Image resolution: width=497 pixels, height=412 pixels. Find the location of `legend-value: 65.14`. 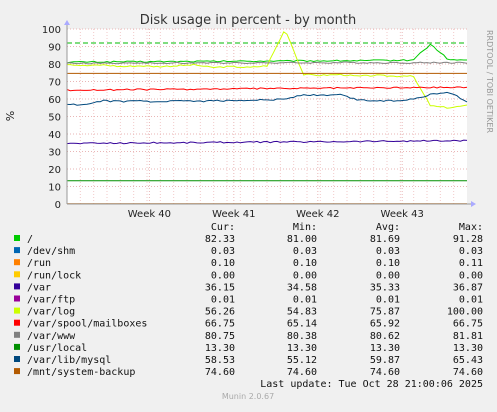

legend-value: 65.14 is located at coordinates (302, 324).